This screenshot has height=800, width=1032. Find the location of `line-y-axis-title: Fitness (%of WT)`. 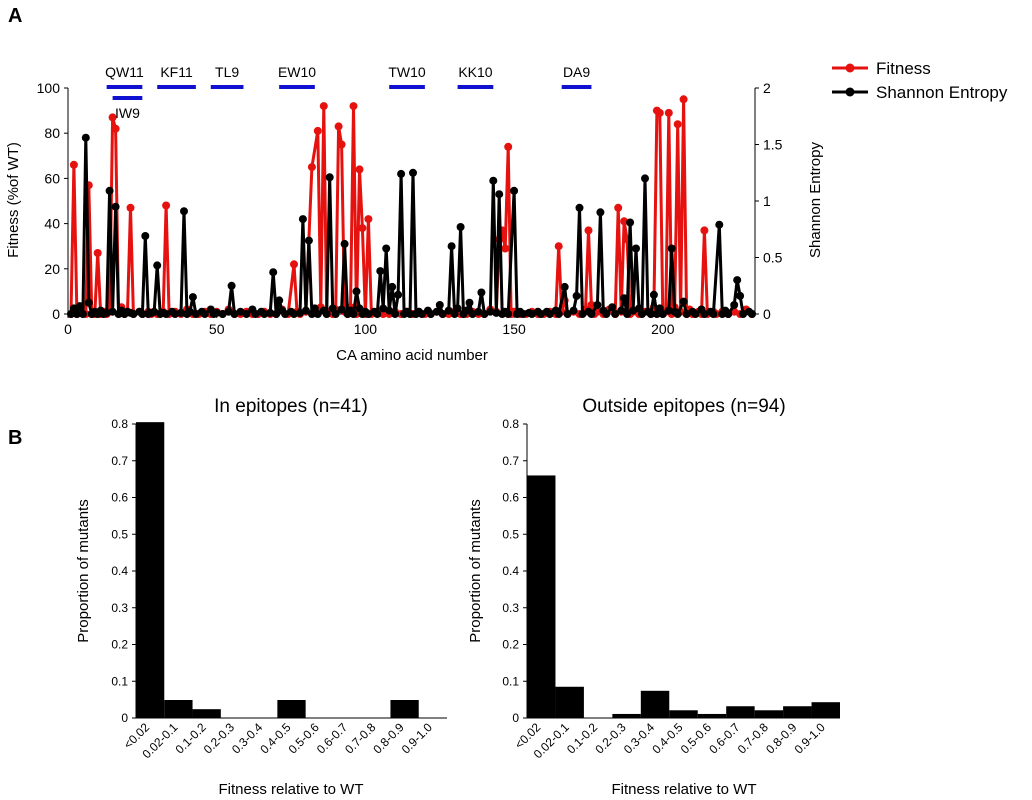

line-y-axis-title: Fitness (%of WT) is located at coordinates (13, 200).